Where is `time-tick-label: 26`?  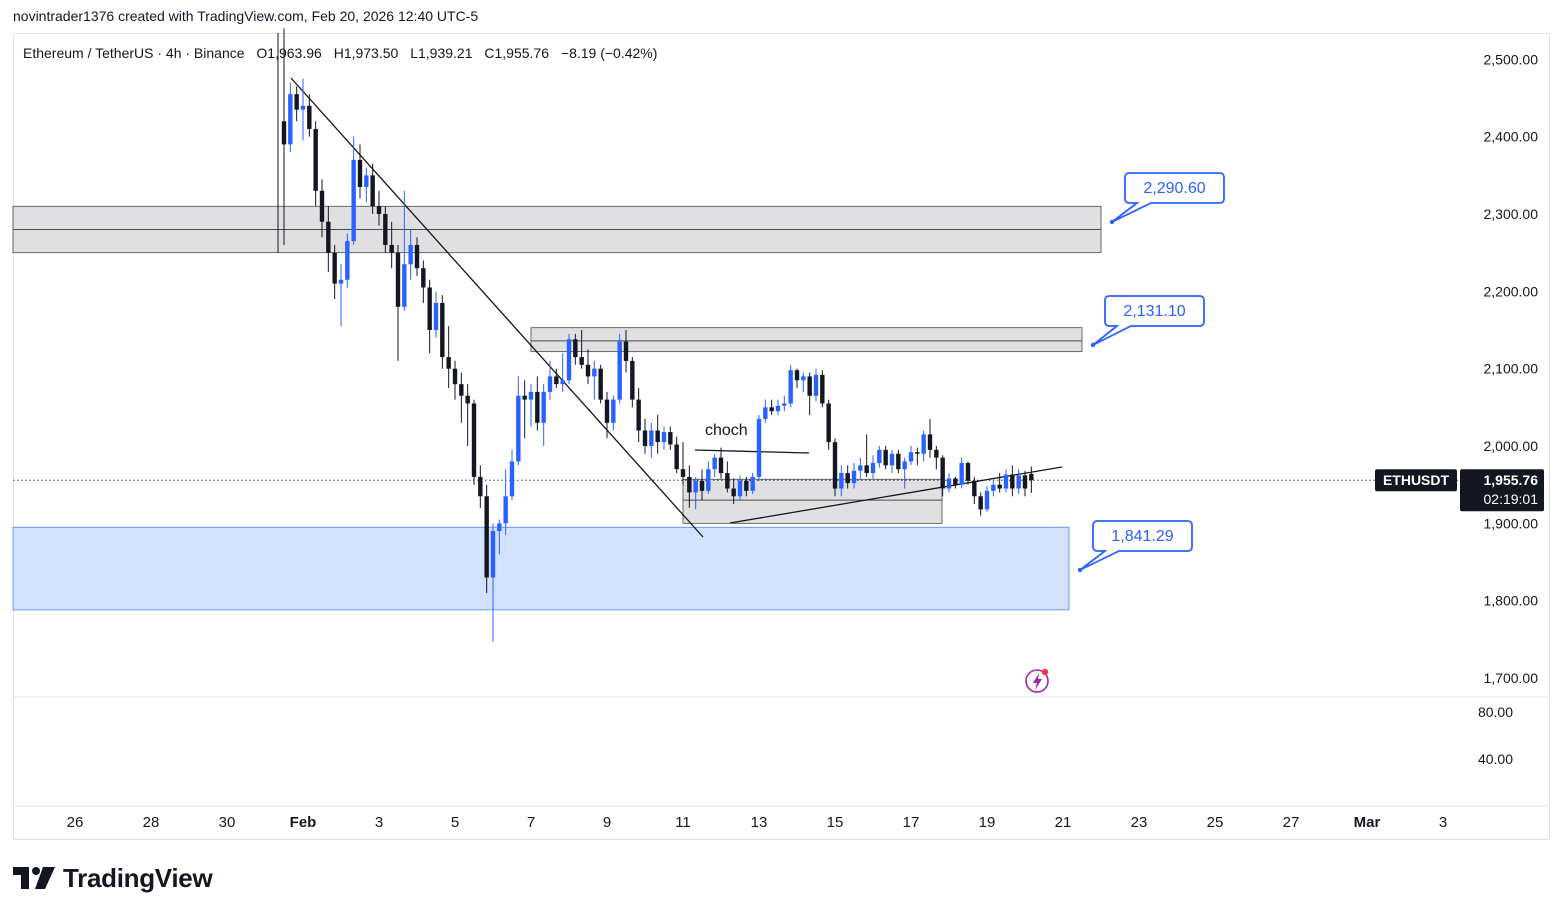
time-tick-label: 26 is located at coordinates (75, 822).